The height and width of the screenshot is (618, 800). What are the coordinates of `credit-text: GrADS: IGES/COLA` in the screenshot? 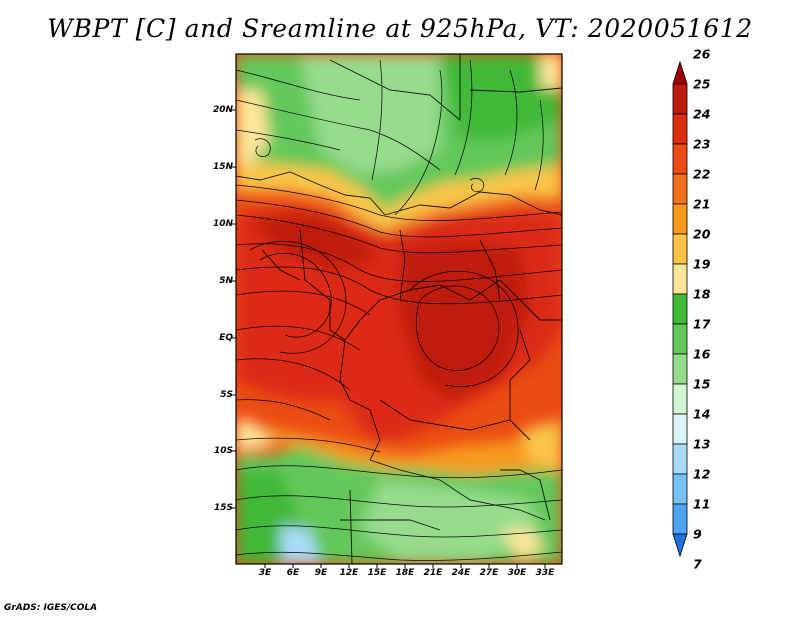 It's located at (51, 608).